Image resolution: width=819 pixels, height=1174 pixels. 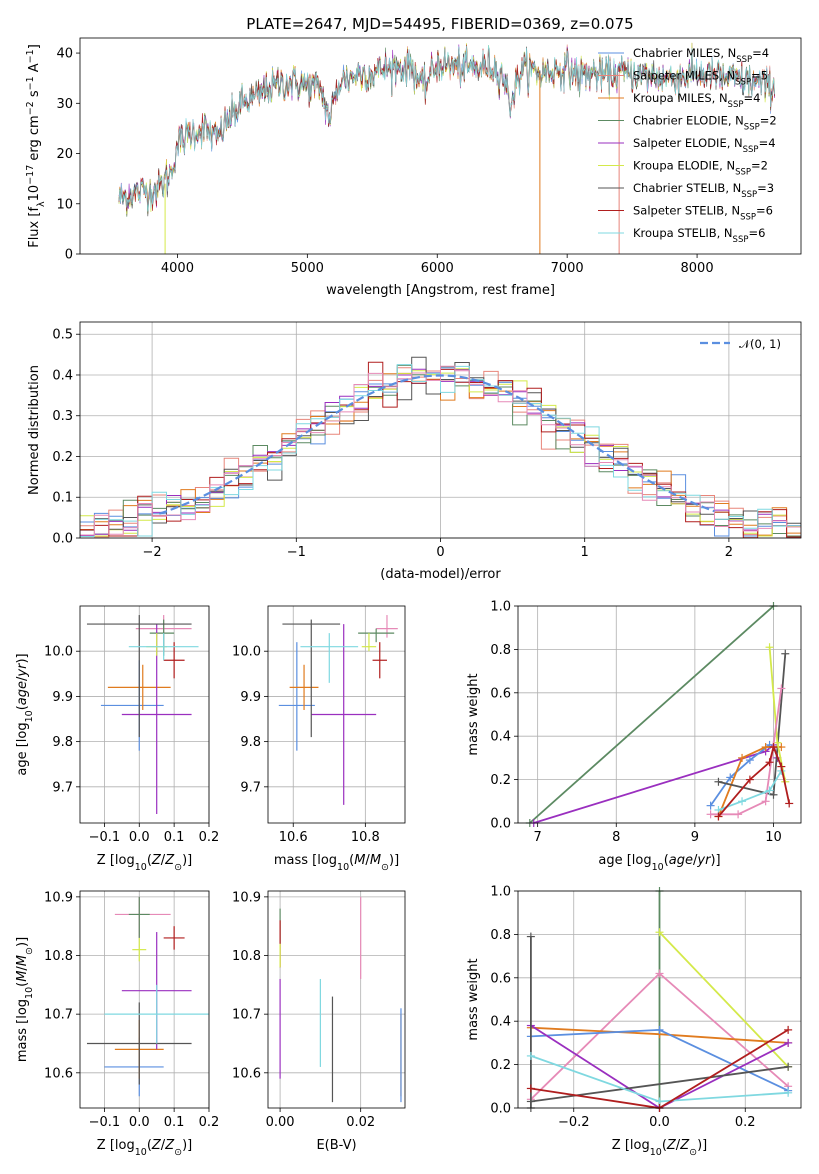 I want to click on legend-entry: Salpeter ELODIE, NSSP=4, so click(x=704, y=145).